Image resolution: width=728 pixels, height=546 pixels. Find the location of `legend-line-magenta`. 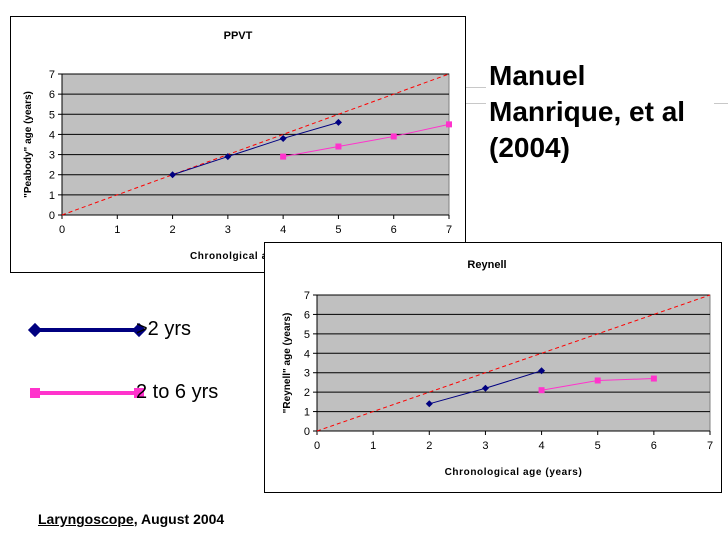

legend-line-magenta is located at coordinates (88, 393).